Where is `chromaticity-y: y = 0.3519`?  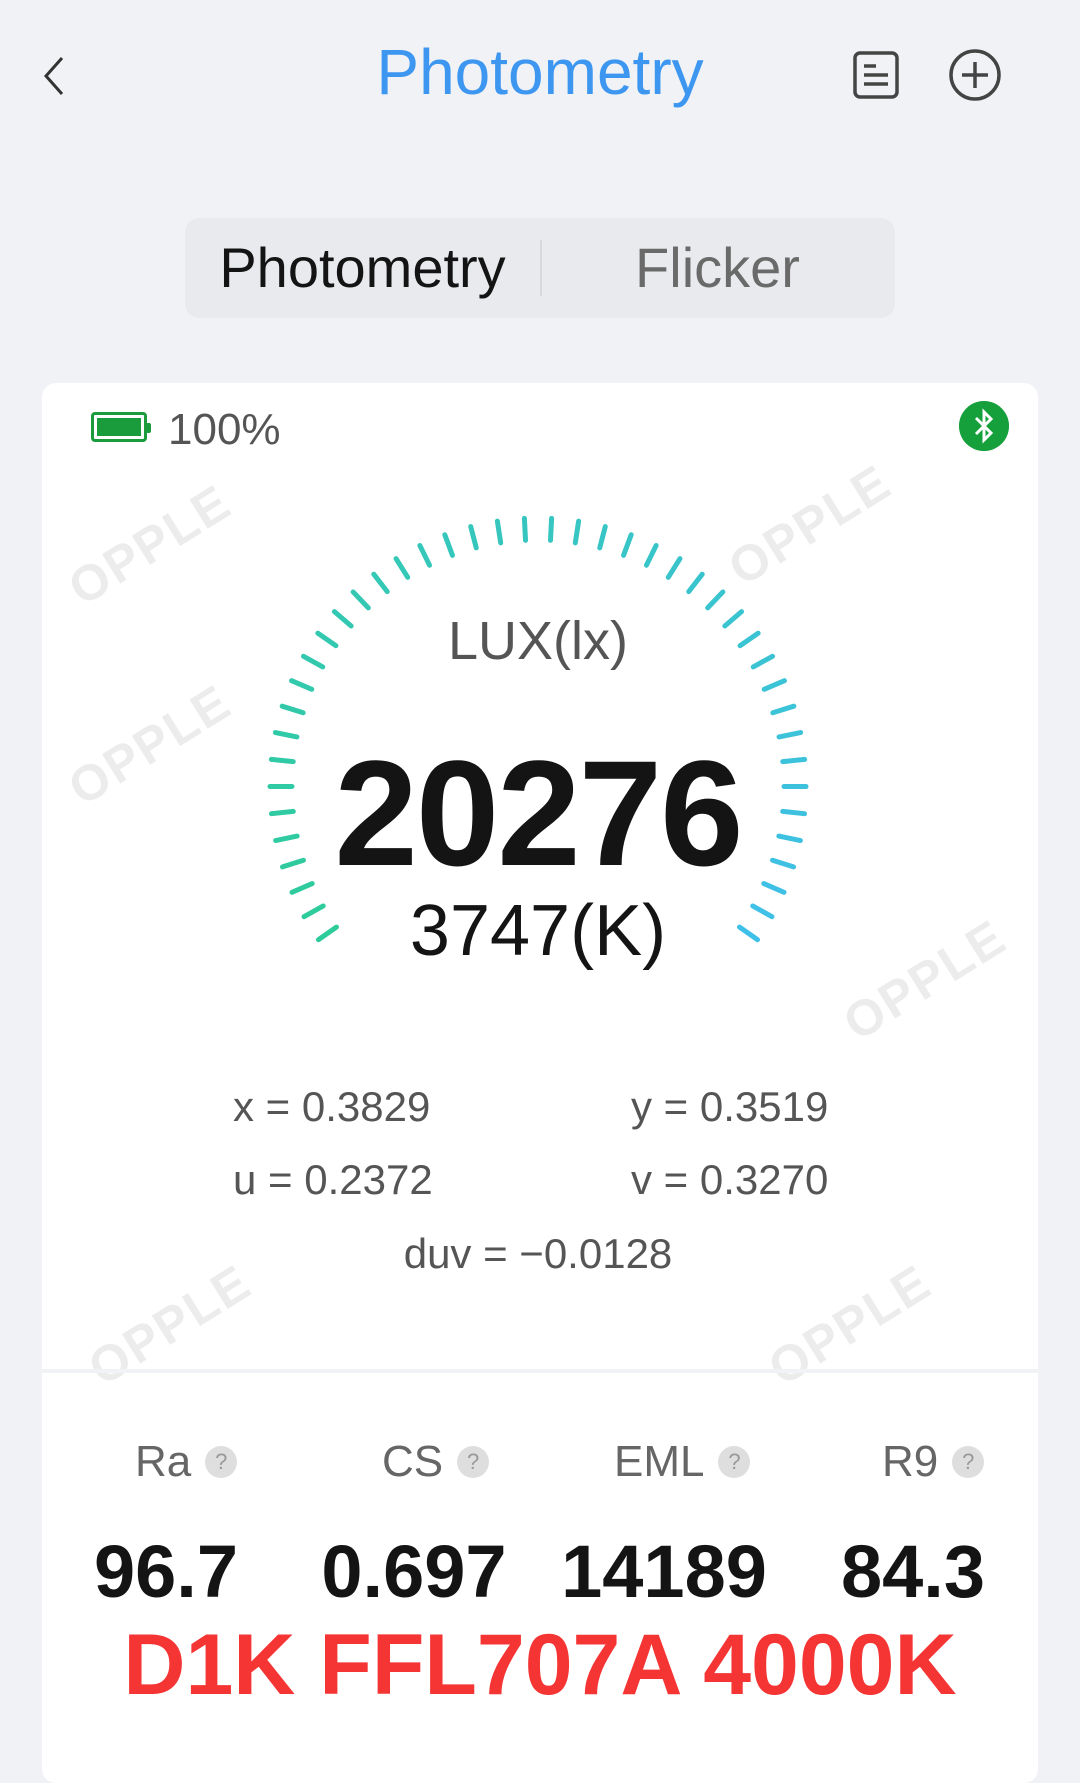
chromaticity-y: y = 0.3519 is located at coordinates (729, 1107).